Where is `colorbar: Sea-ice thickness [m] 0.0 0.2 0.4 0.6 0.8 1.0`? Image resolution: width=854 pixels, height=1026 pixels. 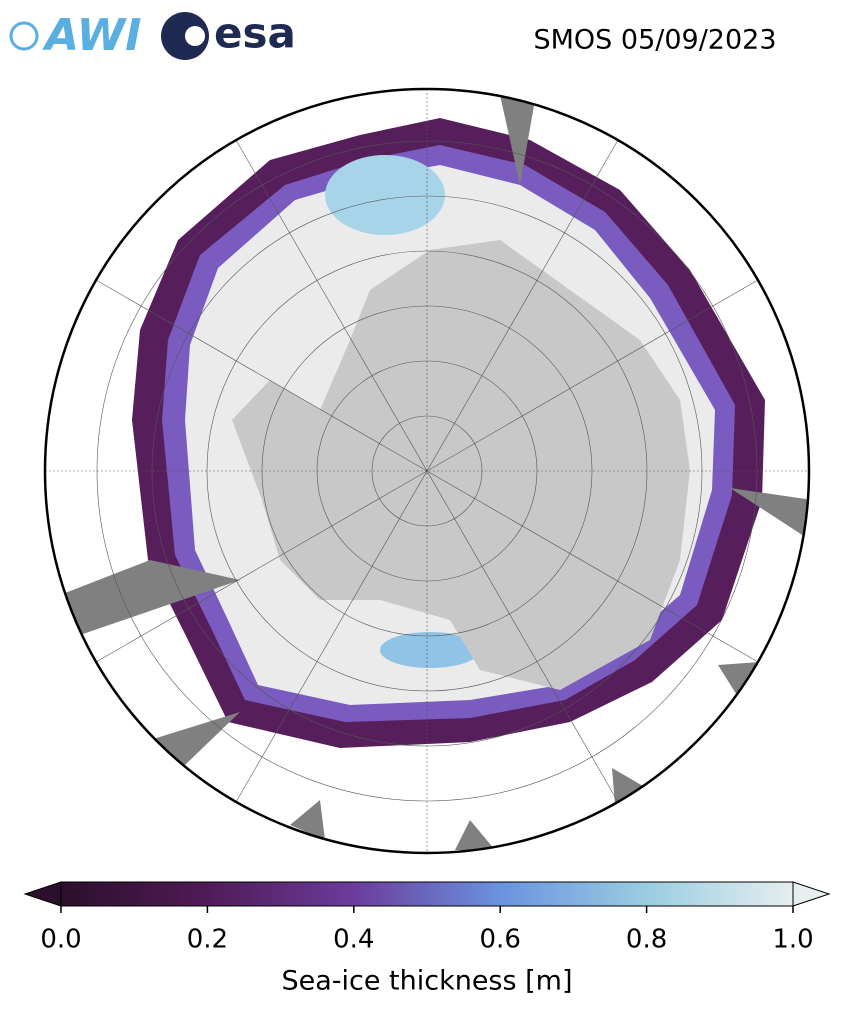
colorbar: Sea-ice thickness [m] 0.0 0.2 0.4 0.6 0.8 1.0 is located at coordinates (427, 939).